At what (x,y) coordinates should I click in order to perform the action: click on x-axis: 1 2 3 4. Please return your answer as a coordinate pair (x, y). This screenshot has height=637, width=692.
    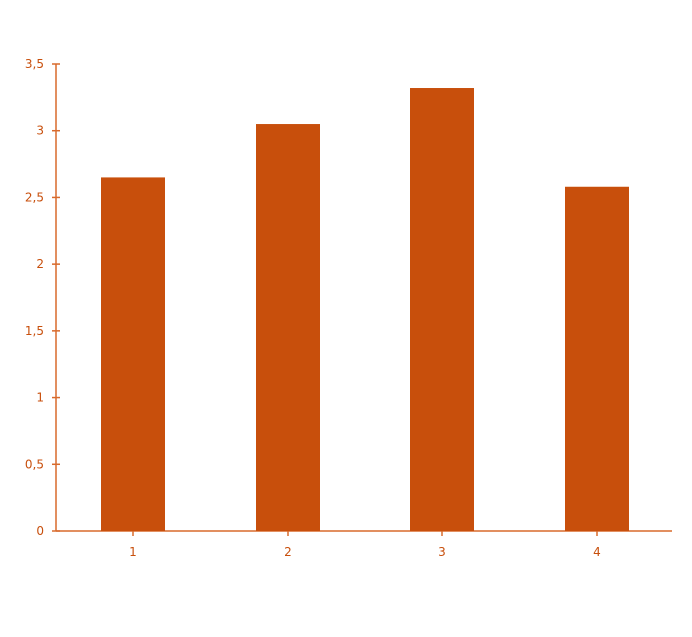
    Looking at the image, I should click on (364, 544).